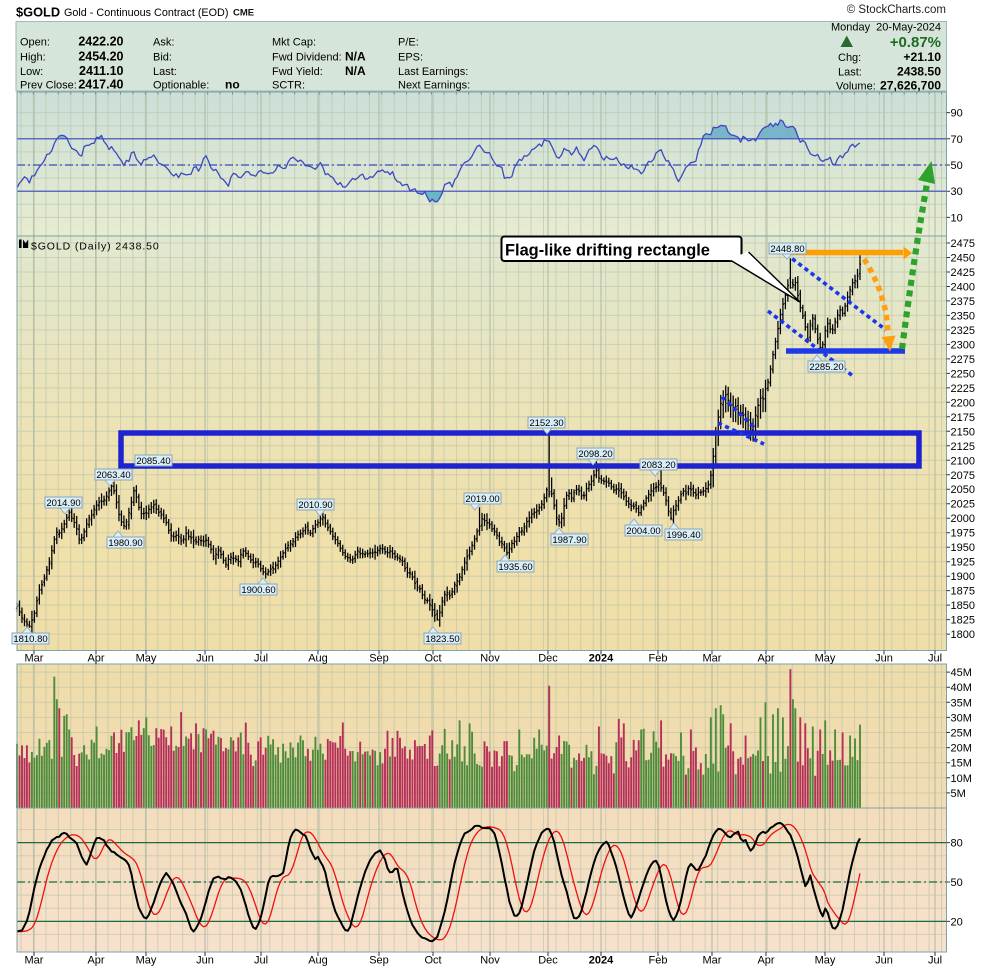 Image resolution: width=990 pixels, height=975 pixels. I want to click on svg-text: Monday 20-May-2024, so click(886, 28).